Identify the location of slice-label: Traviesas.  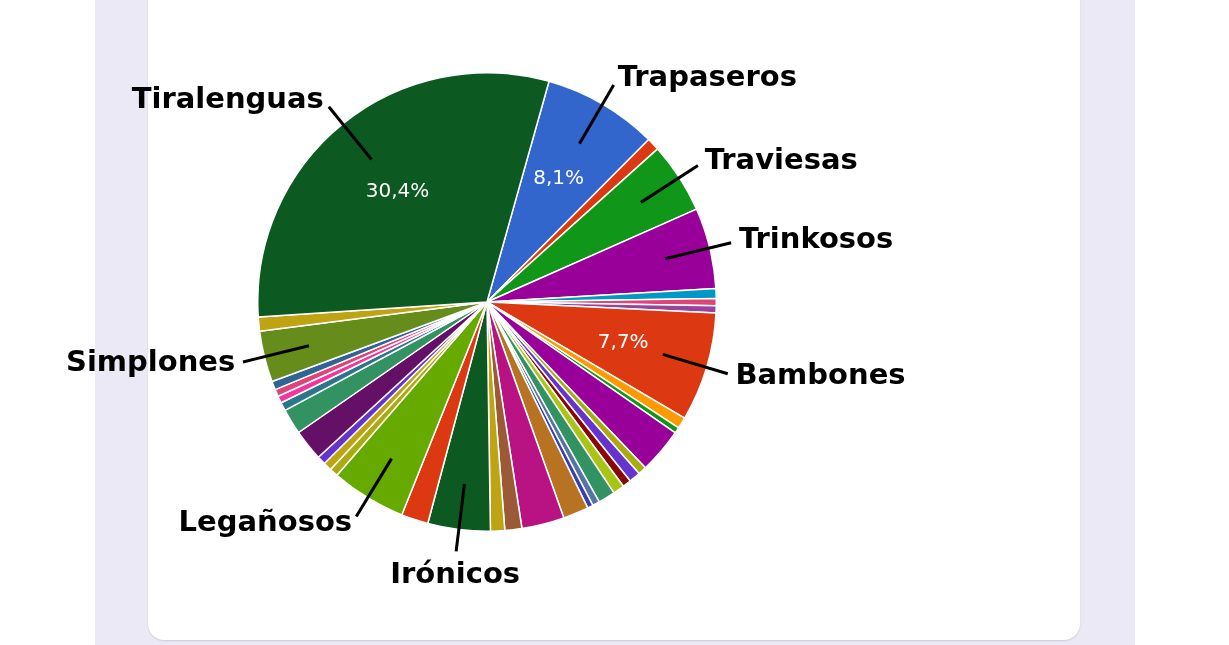
(781, 158).